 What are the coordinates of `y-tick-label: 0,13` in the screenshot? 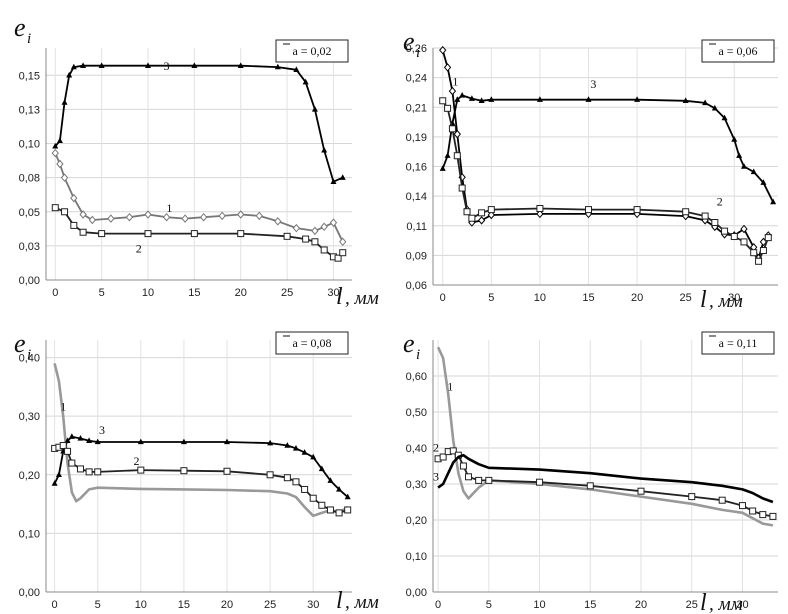 It's located at (29, 110).